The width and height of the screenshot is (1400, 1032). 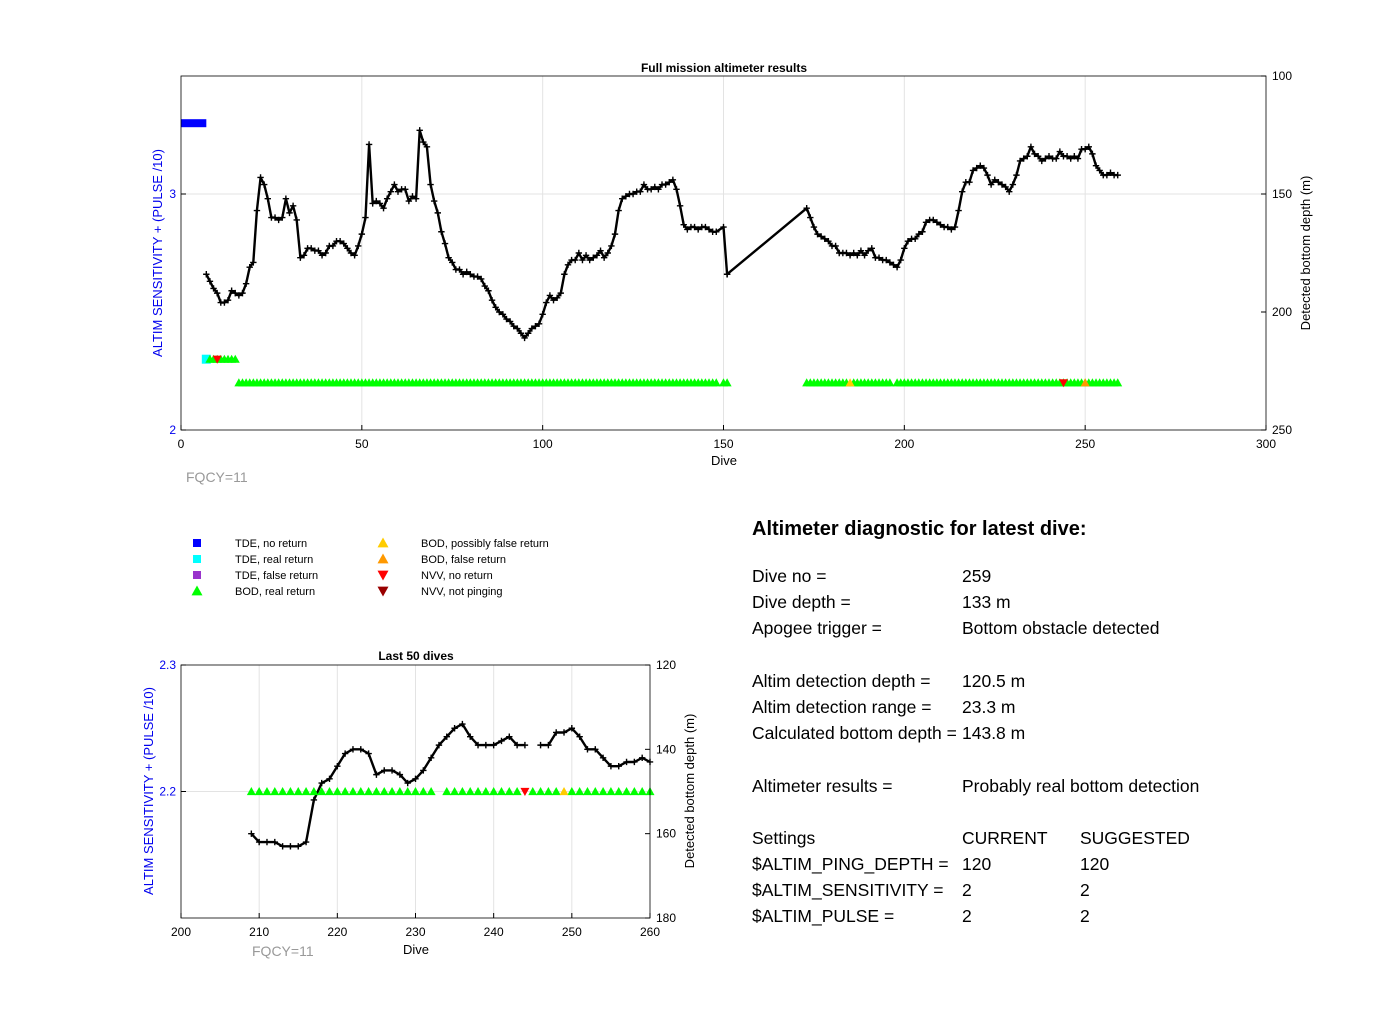 What do you see at coordinates (1085, 382) in the screenshot?
I see `bod-false-returnmarker` at bounding box center [1085, 382].